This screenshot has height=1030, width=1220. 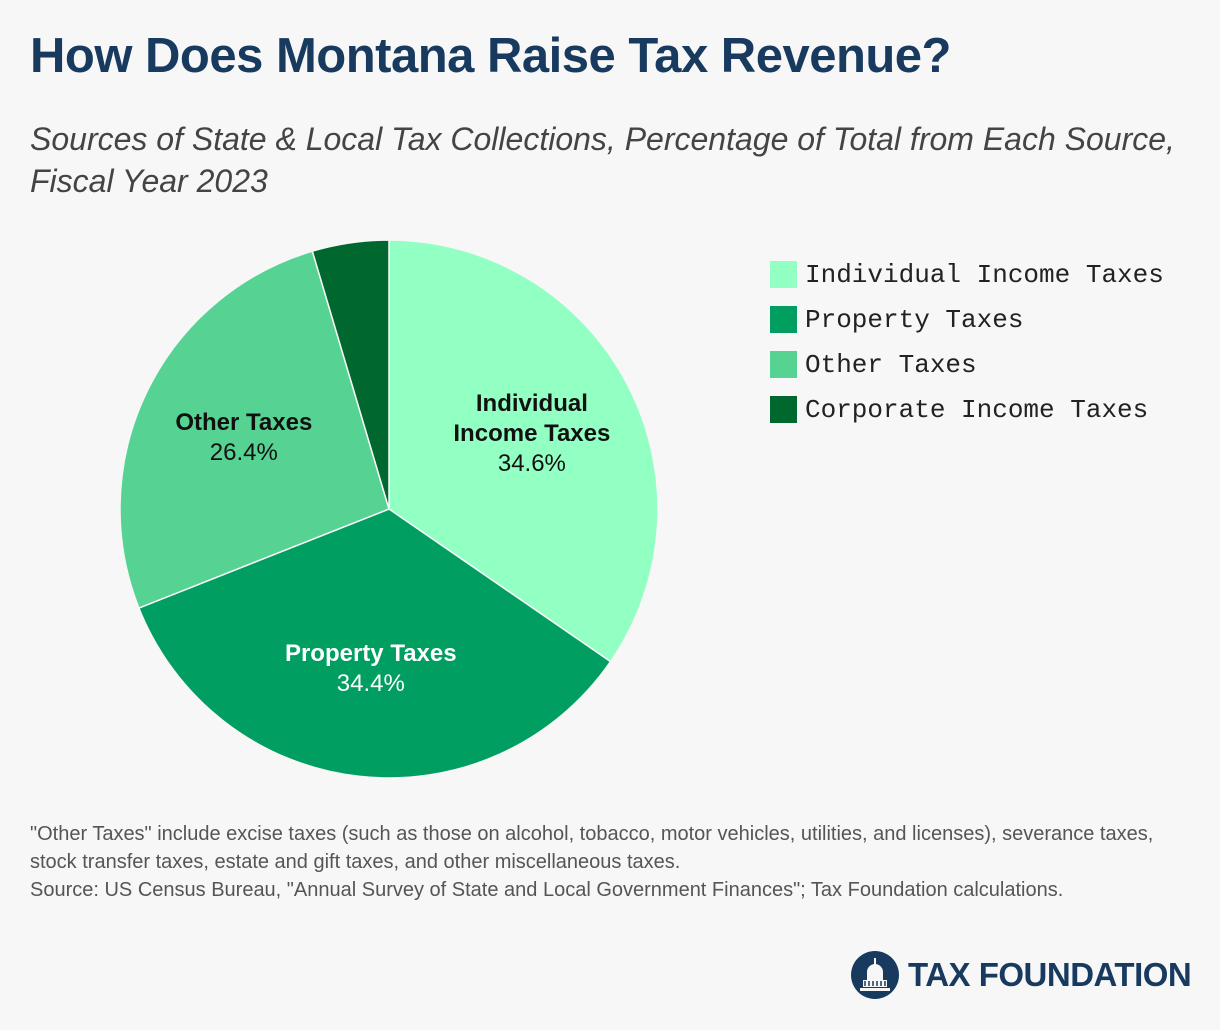 What do you see at coordinates (891, 364) in the screenshot?
I see `legend-label: Other Taxes` at bounding box center [891, 364].